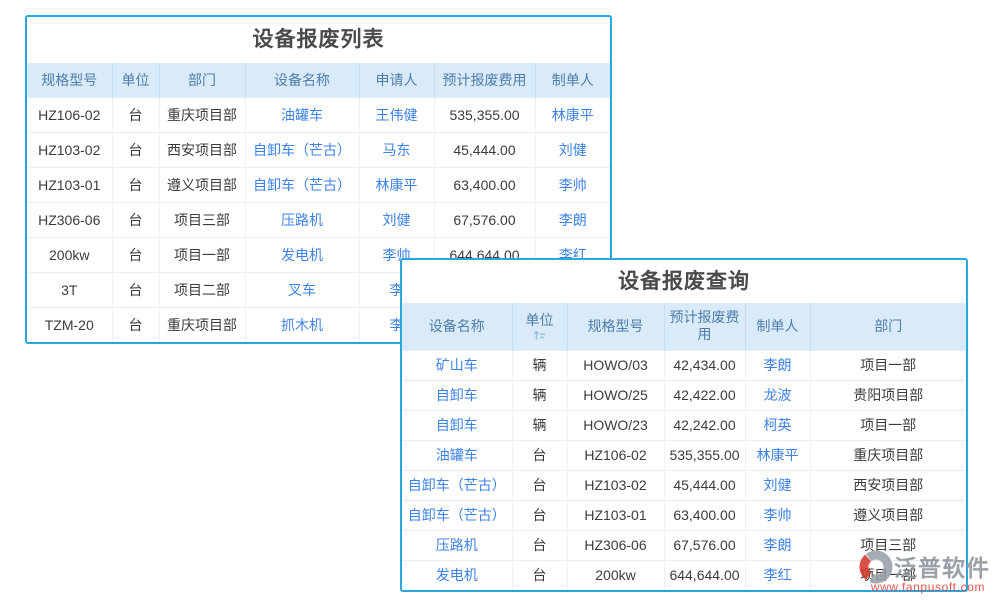  I want to click on window-title: 设备报废查询, so click(684, 281).